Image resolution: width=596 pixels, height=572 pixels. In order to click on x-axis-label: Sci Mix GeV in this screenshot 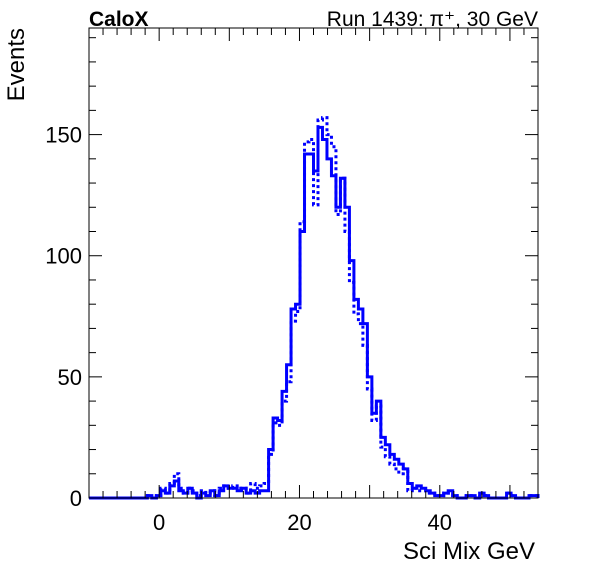, I will do `click(469, 551)`.